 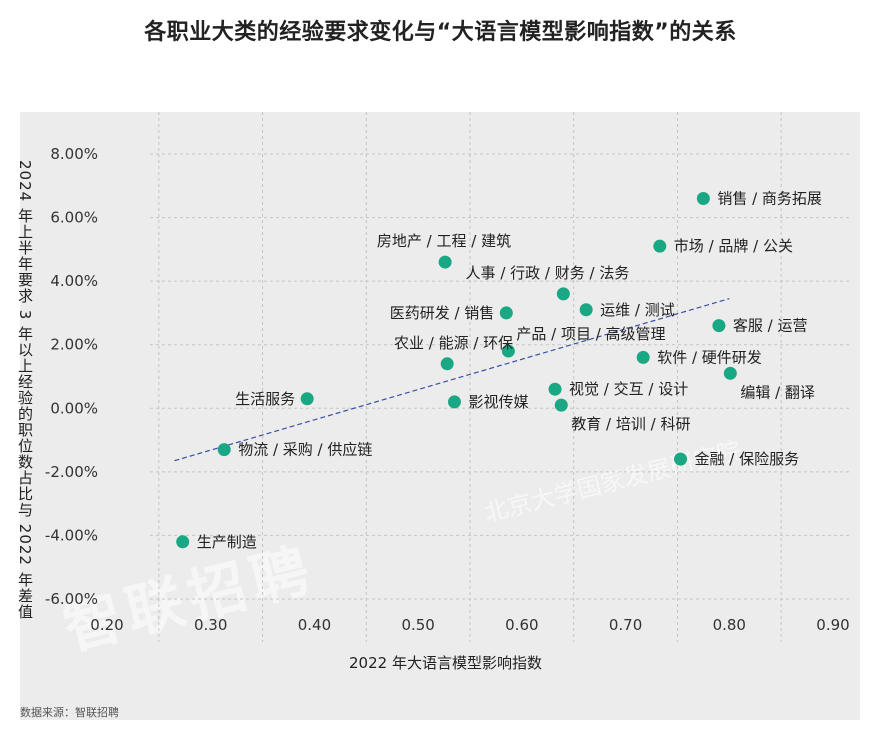 I want to click on trendline-layer, so click(x=452, y=380).